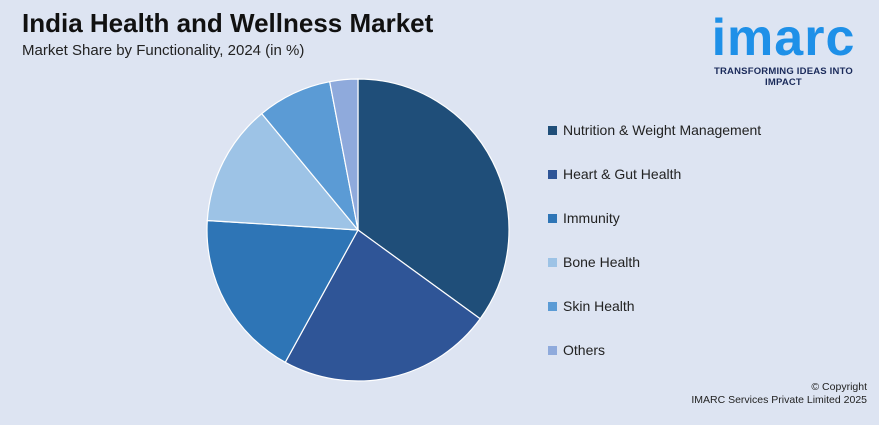 Image resolution: width=879 pixels, height=425 pixels. What do you see at coordinates (622, 174) in the screenshot?
I see `legend-label: Heart & Gut Health` at bounding box center [622, 174].